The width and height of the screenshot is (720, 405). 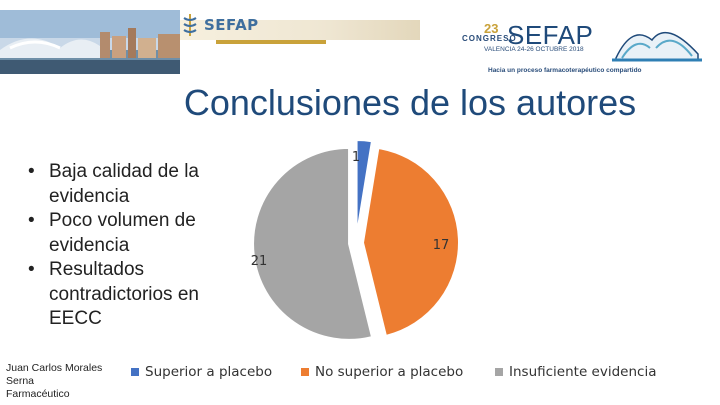 I want to click on author-credit: Juan Carlos Morales Serna Farmacéutico, so click(x=66, y=381).